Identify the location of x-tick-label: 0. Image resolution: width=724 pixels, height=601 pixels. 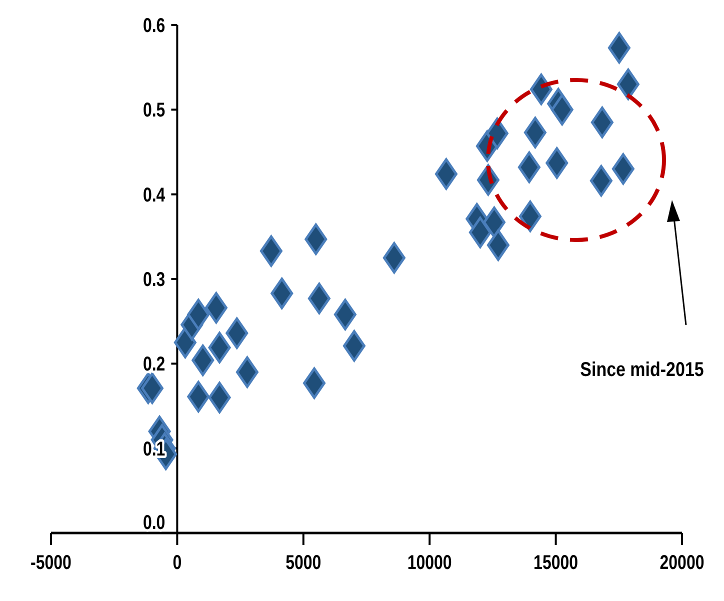
(177, 562).